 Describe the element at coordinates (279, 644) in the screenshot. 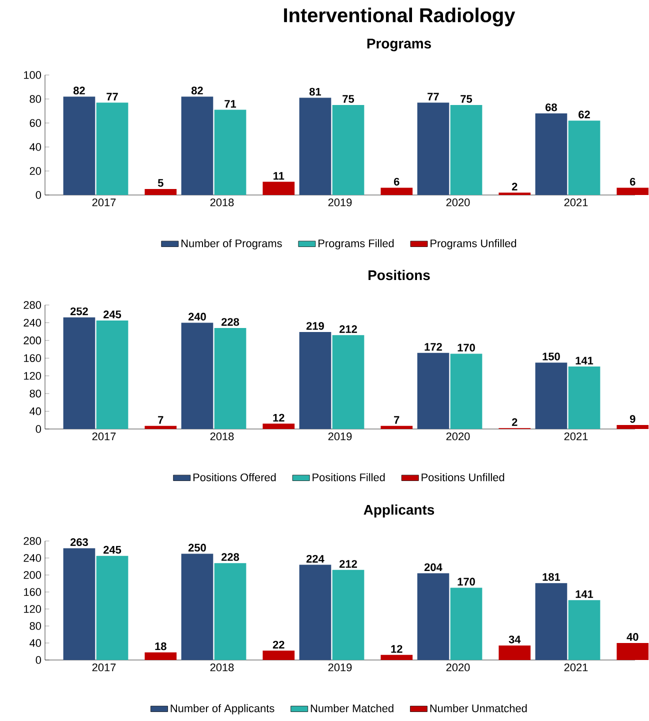

I see `data-label: 22` at that location.